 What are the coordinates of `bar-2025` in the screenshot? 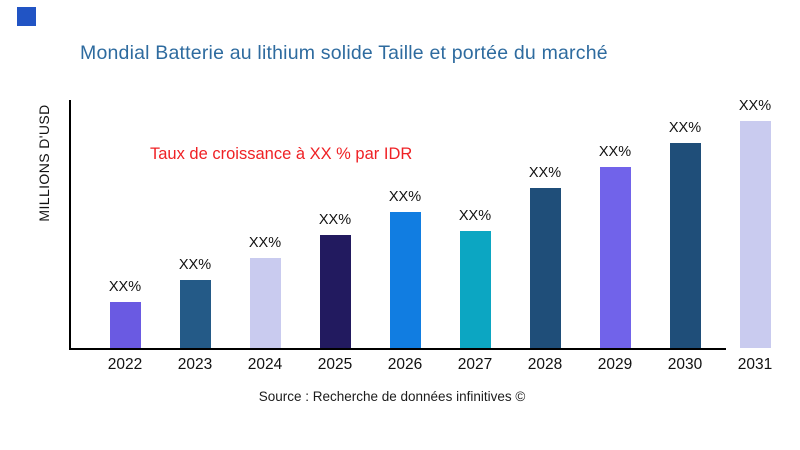 It's located at (335, 291).